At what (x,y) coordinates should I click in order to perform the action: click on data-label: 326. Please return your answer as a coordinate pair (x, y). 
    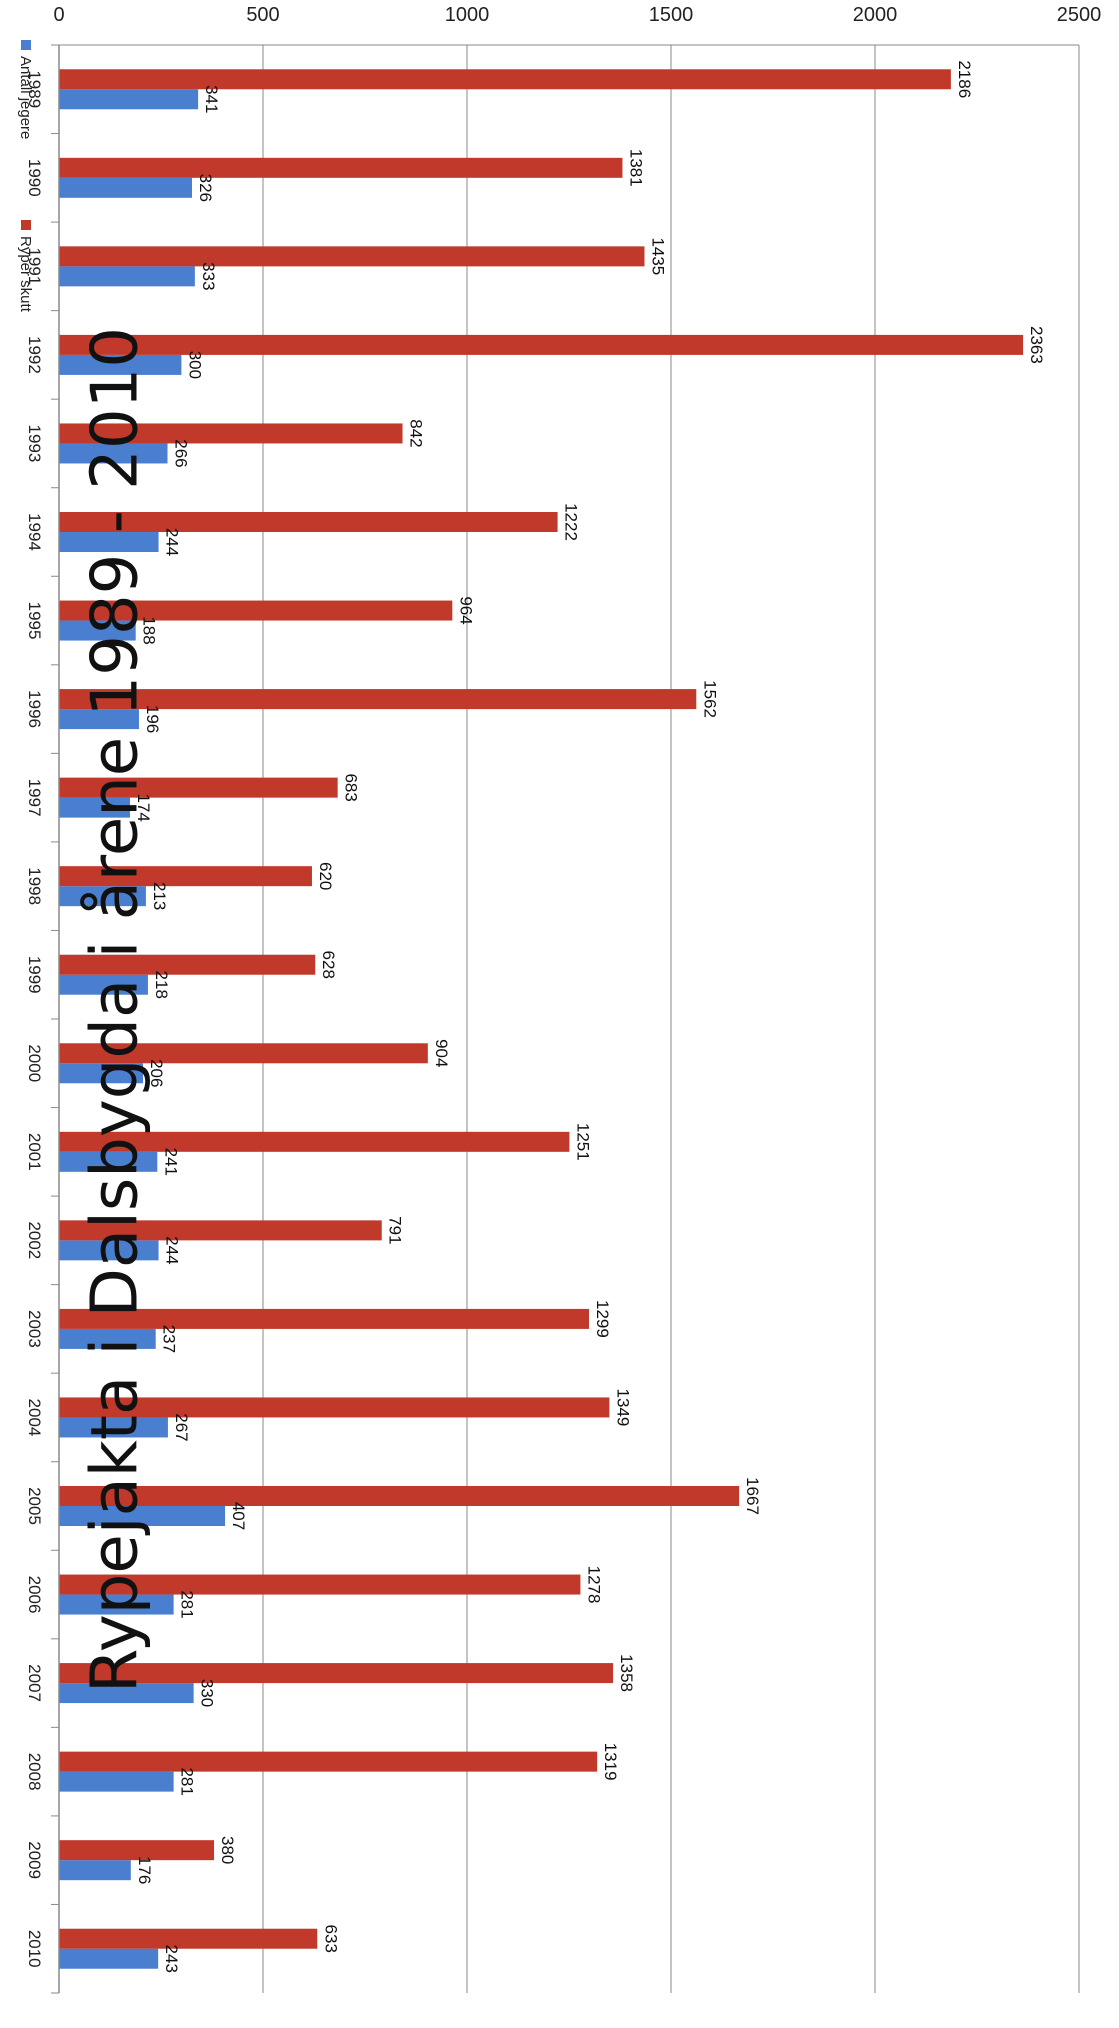
    Looking at the image, I should click on (205, 188).